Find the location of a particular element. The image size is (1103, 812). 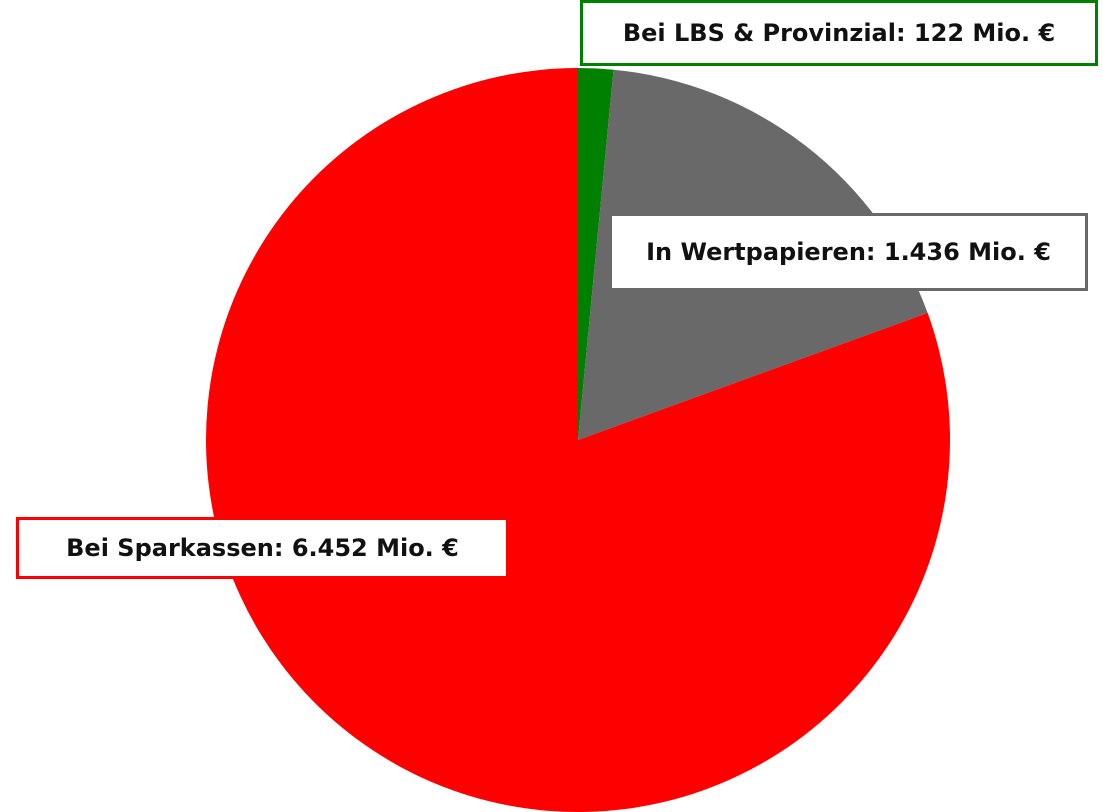

slice-label: Bei Sparkassen: 6.452 Mio. € is located at coordinates (262, 548).